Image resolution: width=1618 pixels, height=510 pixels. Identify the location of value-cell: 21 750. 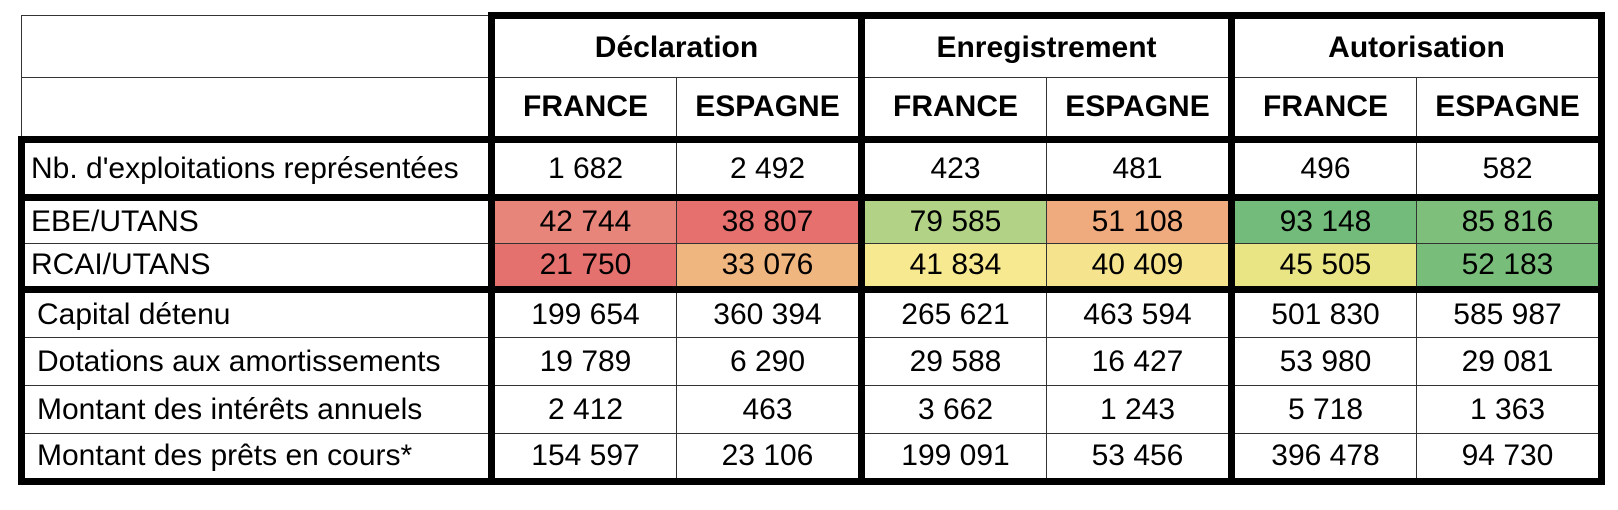
(582, 268).